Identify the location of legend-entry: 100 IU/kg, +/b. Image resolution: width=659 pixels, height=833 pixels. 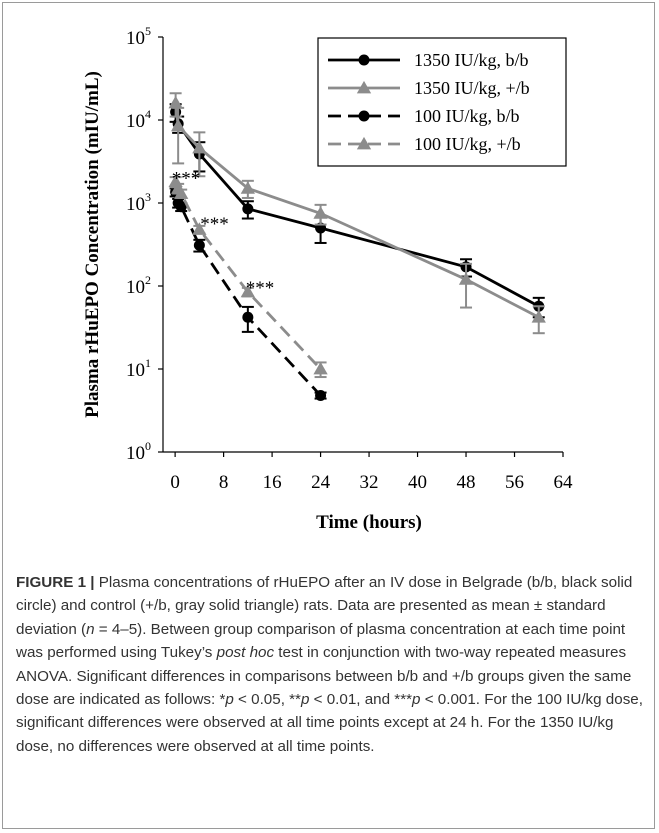
(424, 144).